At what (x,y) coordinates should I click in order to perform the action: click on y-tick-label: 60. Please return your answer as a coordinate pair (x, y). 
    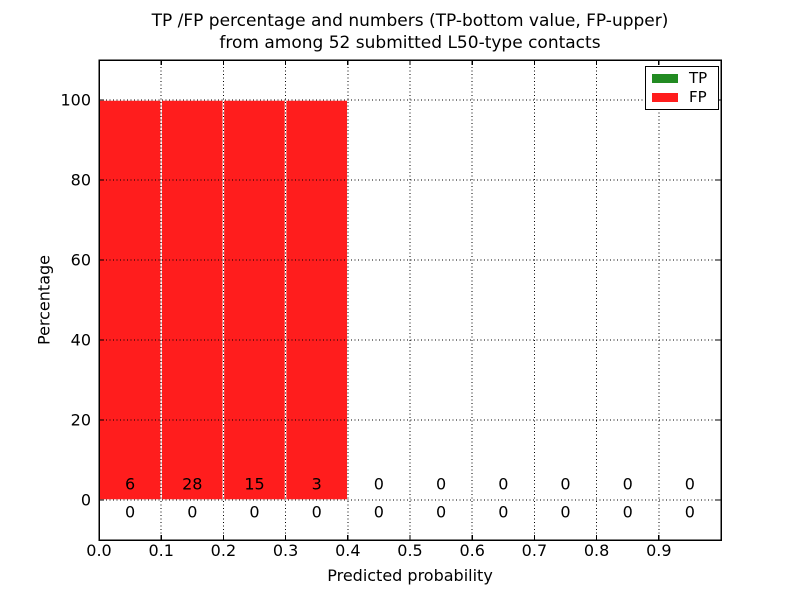
    Looking at the image, I should click on (81, 260).